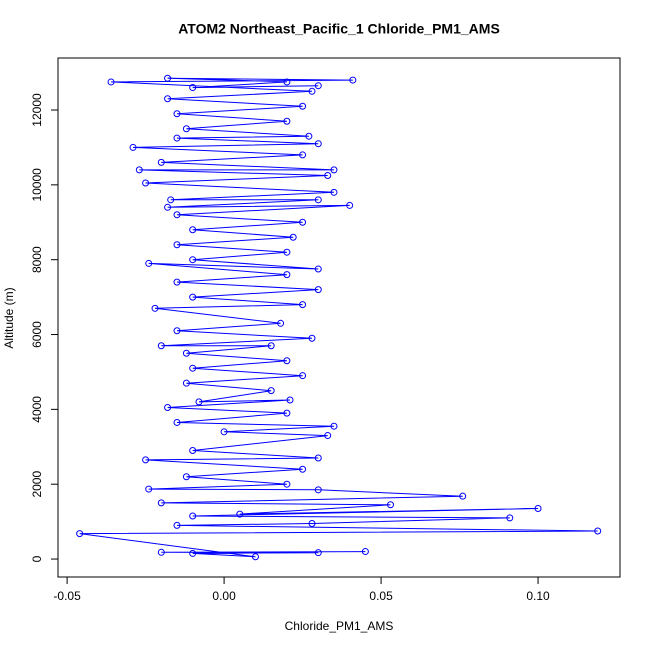 The width and height of the screenshot is (650, 650). What do you see at coordinates (381, 596) in the screenshot?
I see `x-tick-label: 0.05` at bounding box center [381, 596].